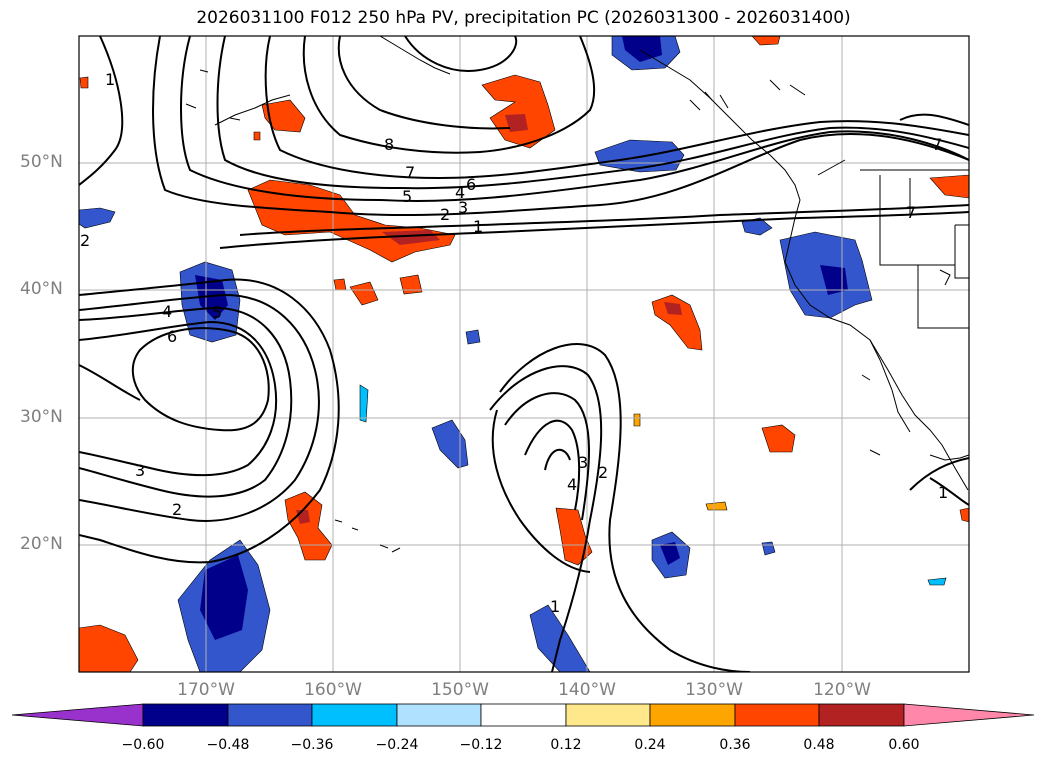 This screenshot has width=1047, height=765. Describe the element at coordinates (904, 745) in the screenshot. I see `colorbar-tick: 0.60` at that location.